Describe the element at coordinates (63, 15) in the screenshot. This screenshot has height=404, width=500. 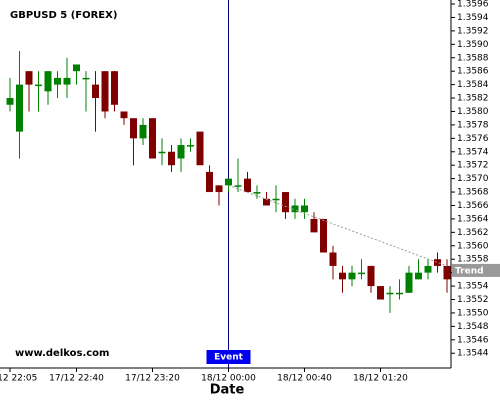
I see `chart-title: GBPUSD 5 (FOREX)` at that location.